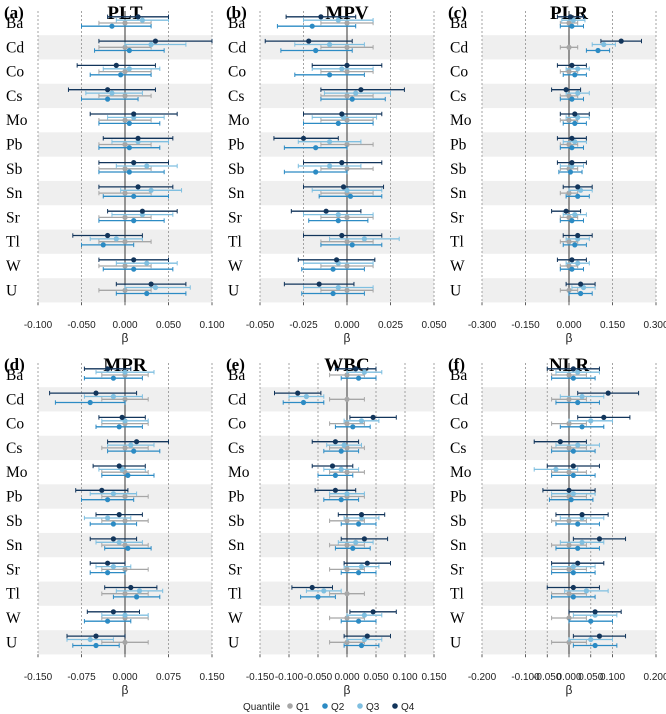 This screenshot has height=714, width=666. What do you see at coordinates (239, 120) in the screenshot?
I see `metal-label-mo: Mo` at bounding box center [239, 120].